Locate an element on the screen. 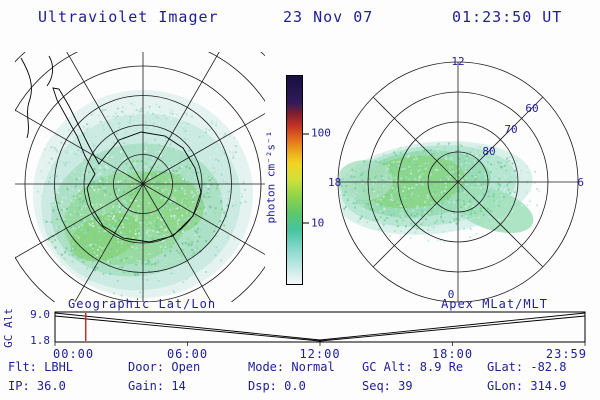  left-panel-caption: Geographic Lat/Lon is located at coordinates (142, 304).